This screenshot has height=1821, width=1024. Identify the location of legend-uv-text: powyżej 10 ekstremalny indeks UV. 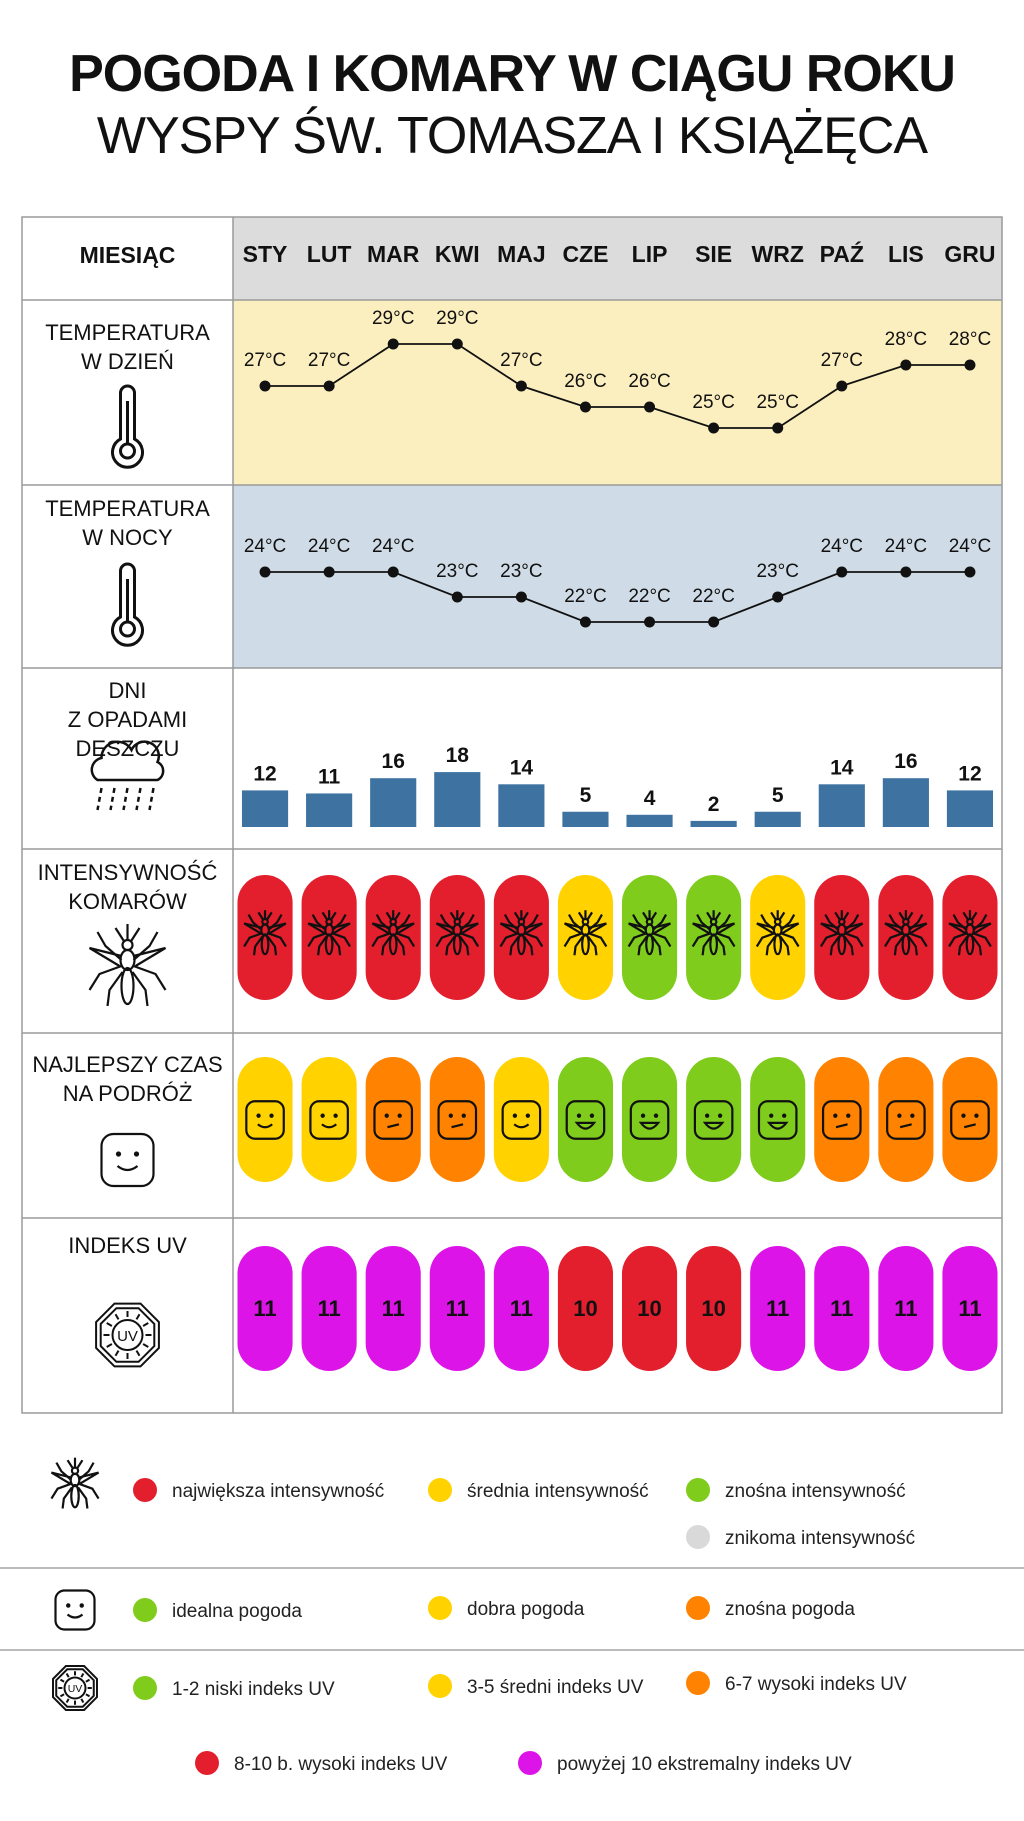
(704, 1764).